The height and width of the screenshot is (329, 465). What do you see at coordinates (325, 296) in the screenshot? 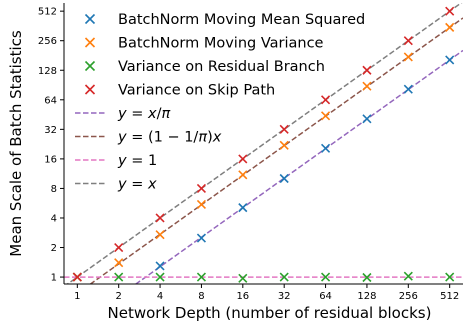
I see `x-tick-label: 64` at bounding box center [325, 296].